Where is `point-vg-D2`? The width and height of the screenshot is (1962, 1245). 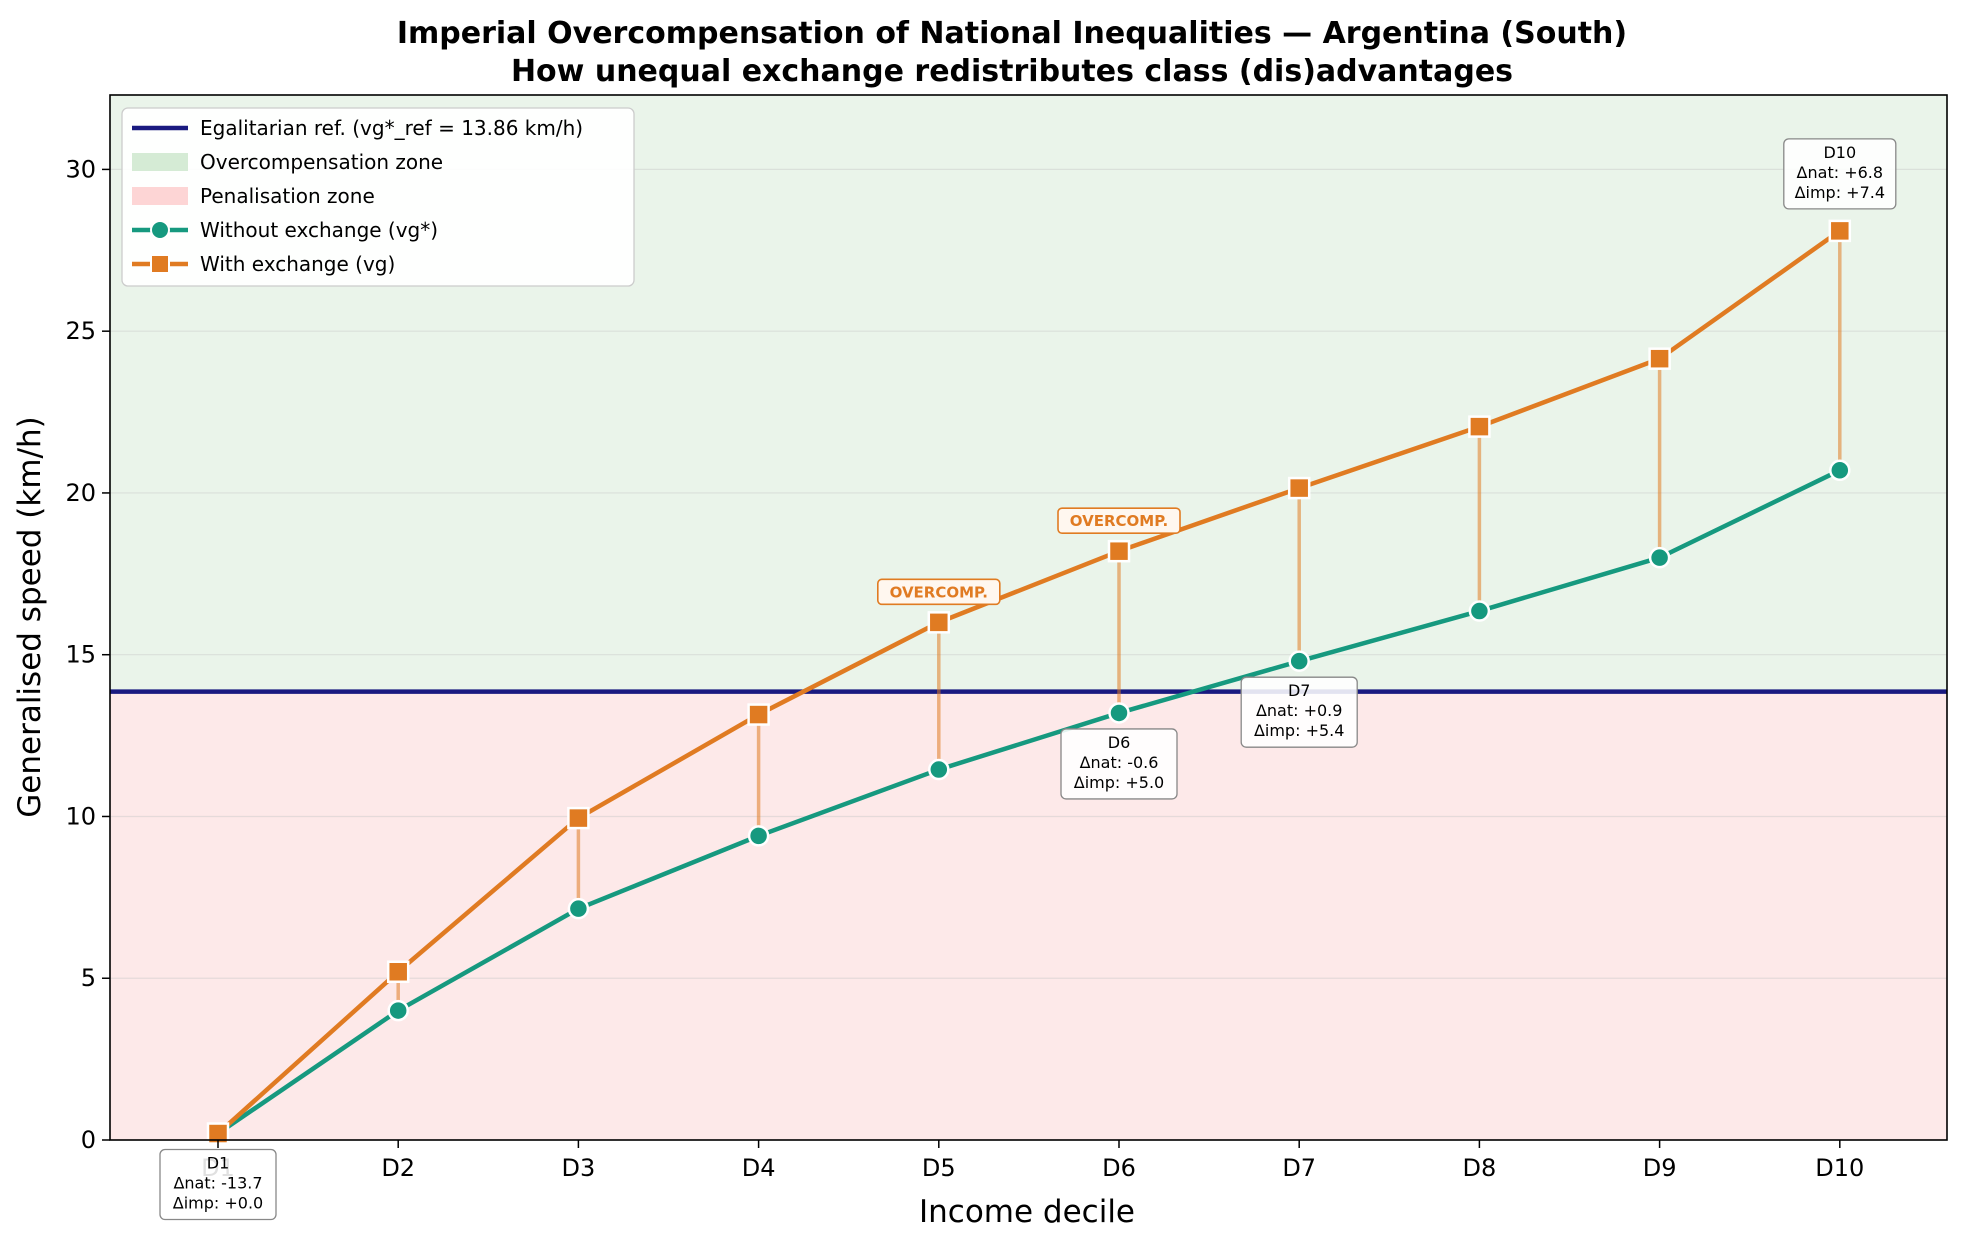 point-vg-D2 is located at coordinates (398, 972).